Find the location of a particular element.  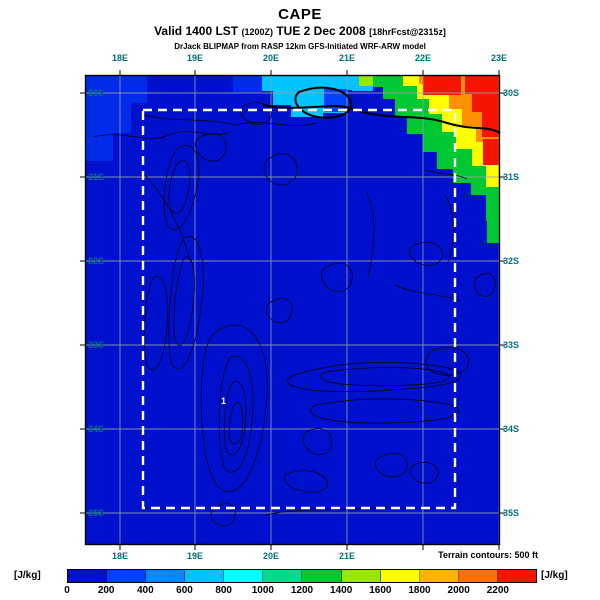

chart-title: CAPE is located at coordinates (300, 14).